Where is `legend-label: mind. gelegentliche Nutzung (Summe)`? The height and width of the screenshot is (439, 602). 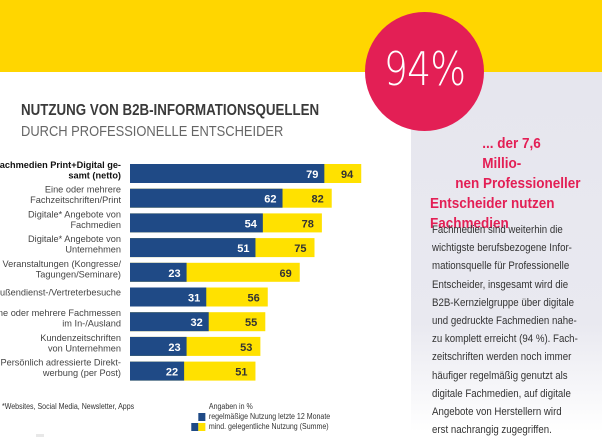 legend-label: mind. gelegentliche Nutzung (Summe) is located at coordinates (268, 426).